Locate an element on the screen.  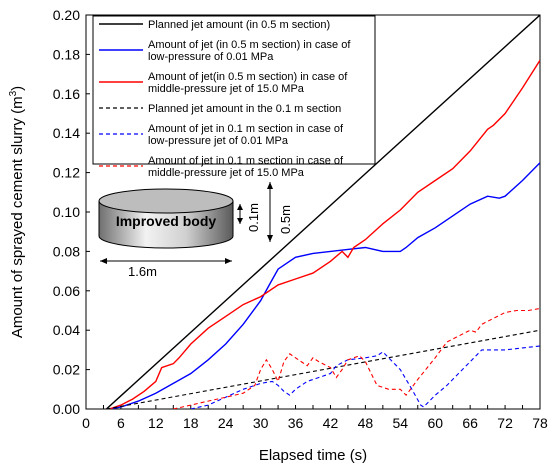
y-tick-label: 0.20 is located at coordinates (66, 15).